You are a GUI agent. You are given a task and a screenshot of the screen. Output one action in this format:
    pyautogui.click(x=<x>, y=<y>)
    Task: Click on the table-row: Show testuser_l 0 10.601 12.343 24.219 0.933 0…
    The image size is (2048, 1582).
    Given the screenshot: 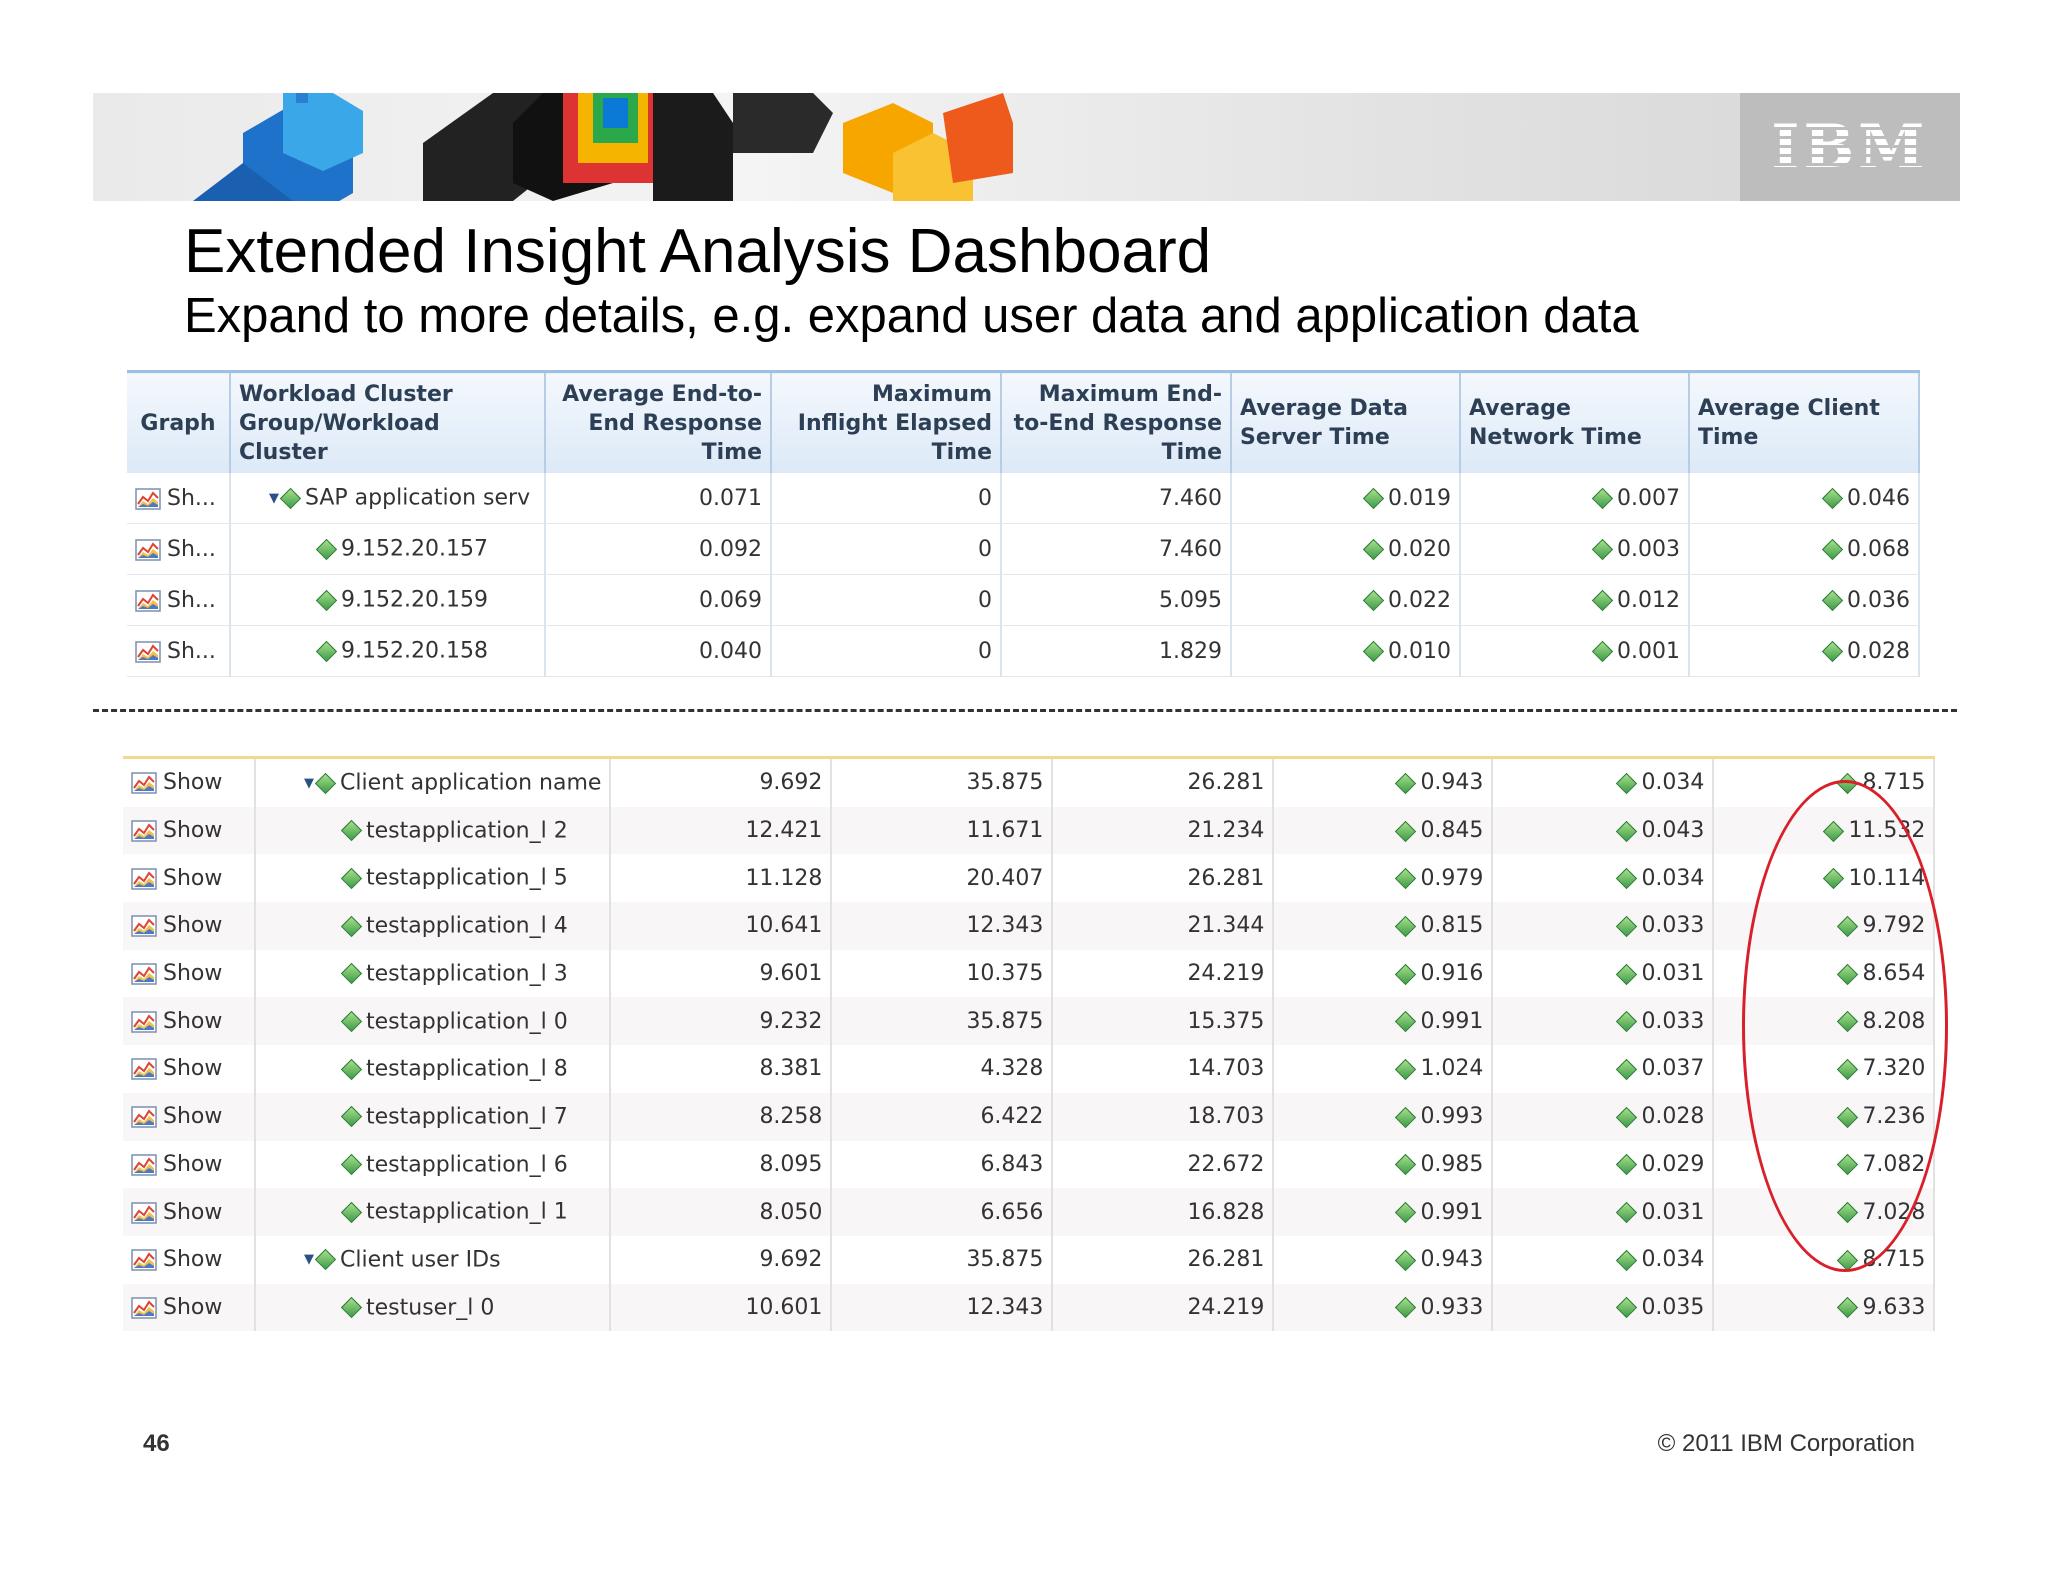 What is the action you would take?
    pyautogui.click(x=1029, y=1307)
    